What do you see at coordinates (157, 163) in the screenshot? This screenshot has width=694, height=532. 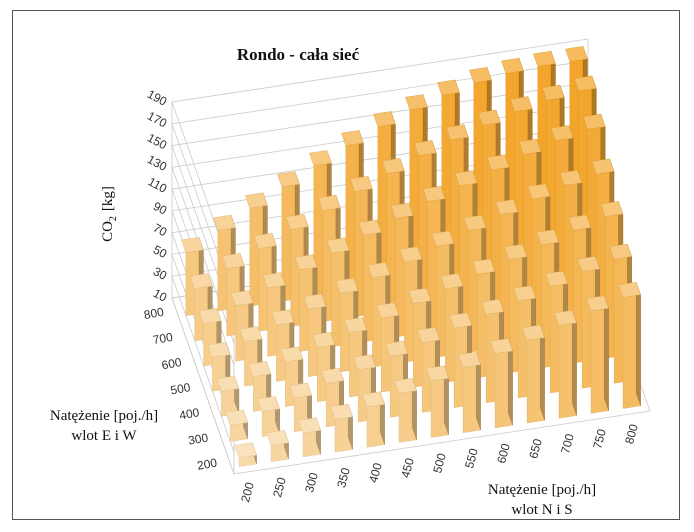 I see `z-tick-label: 130` at bounding box center [157, 163].